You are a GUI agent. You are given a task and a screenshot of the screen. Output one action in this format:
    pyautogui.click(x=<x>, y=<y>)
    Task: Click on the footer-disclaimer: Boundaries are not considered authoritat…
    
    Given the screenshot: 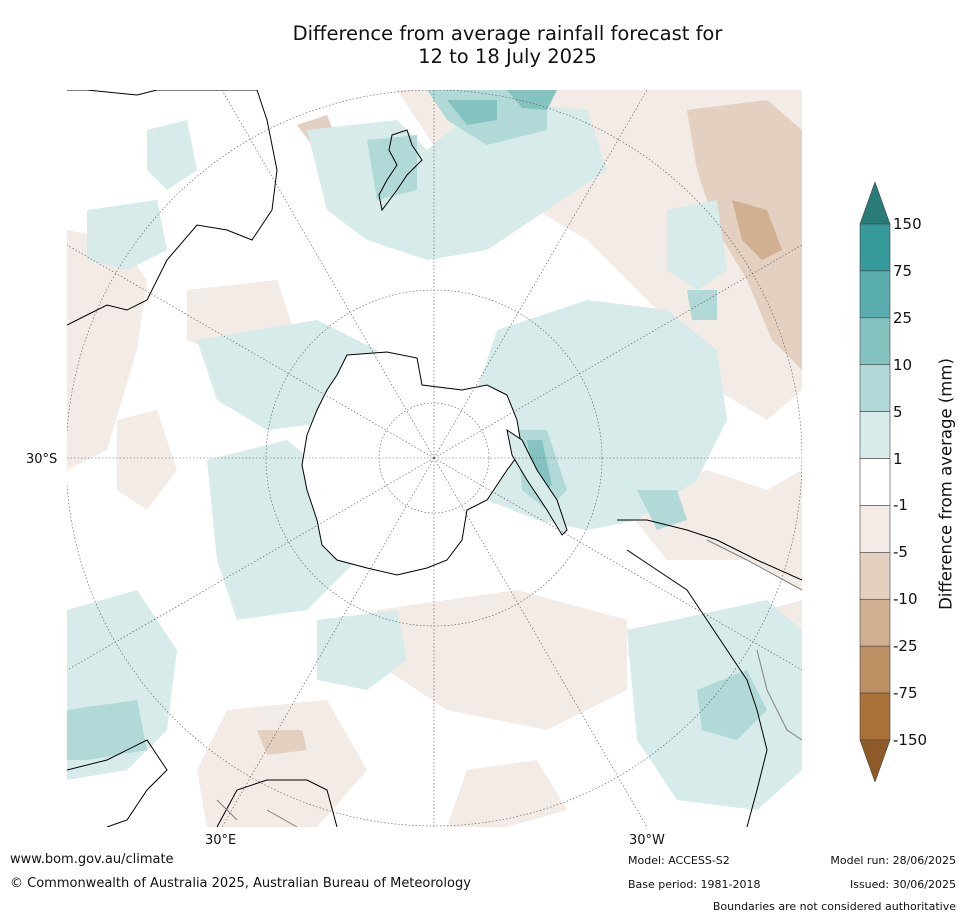 What is the action you would take?
    pyautogui.click(x=834, y=906)
    